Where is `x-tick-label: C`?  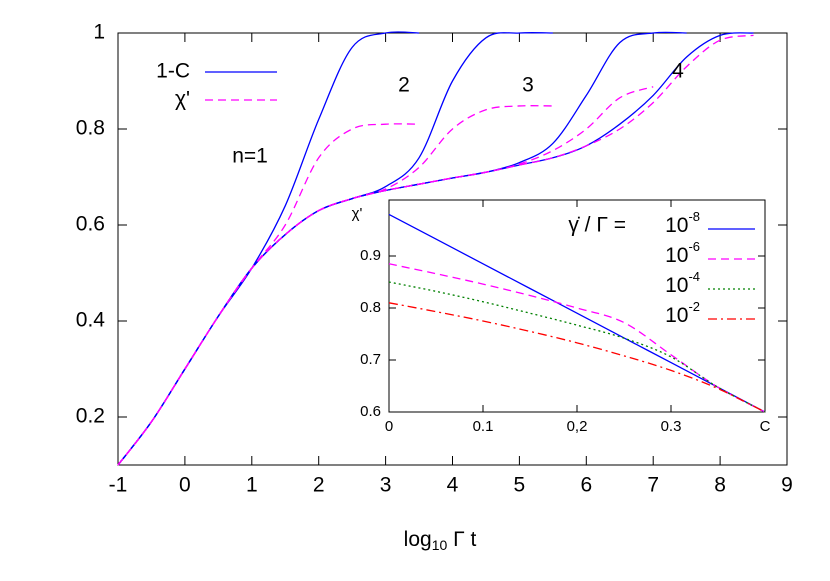 x-tick-label: C is located at coordinates (765, 426).